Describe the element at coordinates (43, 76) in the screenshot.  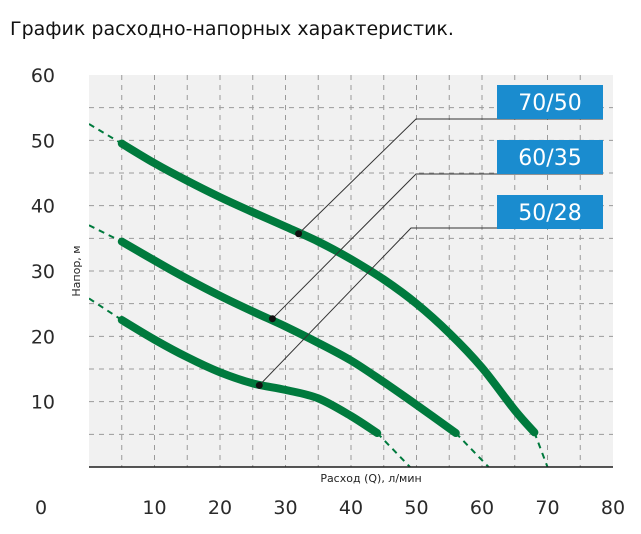
I see `y-tick-label: 60` at that location.